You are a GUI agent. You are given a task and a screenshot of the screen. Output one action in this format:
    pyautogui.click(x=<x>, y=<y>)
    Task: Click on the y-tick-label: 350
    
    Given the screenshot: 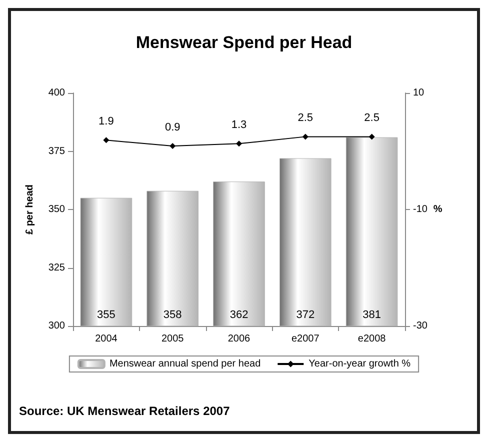 What is the action you would take?
    pyautogui.click(x=57, y=209)
    